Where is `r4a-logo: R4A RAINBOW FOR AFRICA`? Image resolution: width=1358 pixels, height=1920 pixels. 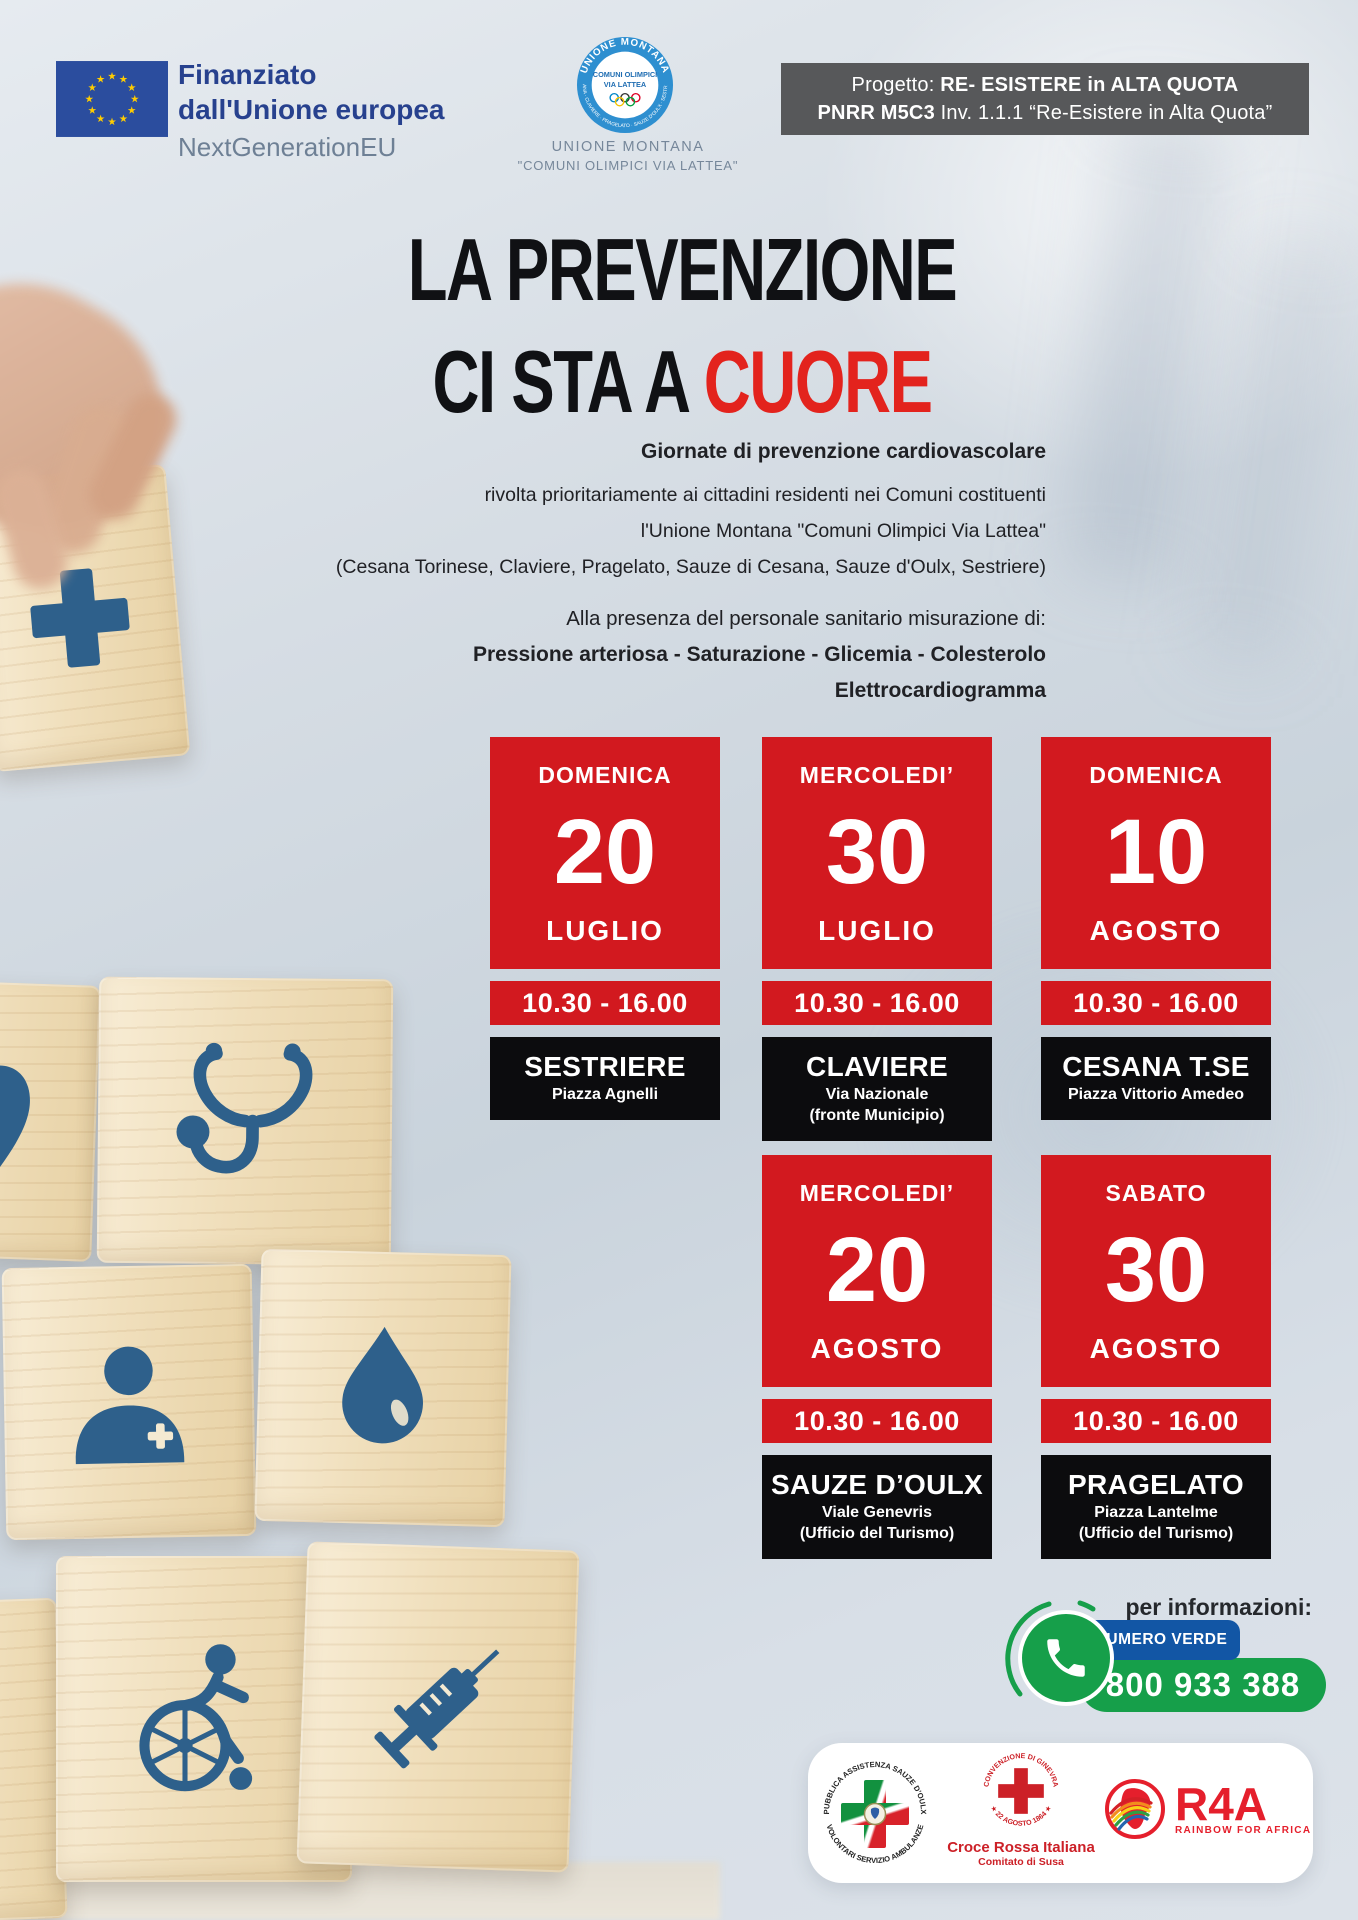
r4a-logo: R4A RAINBOW FOR AFRICA is located at coordinates (1207, 1809).